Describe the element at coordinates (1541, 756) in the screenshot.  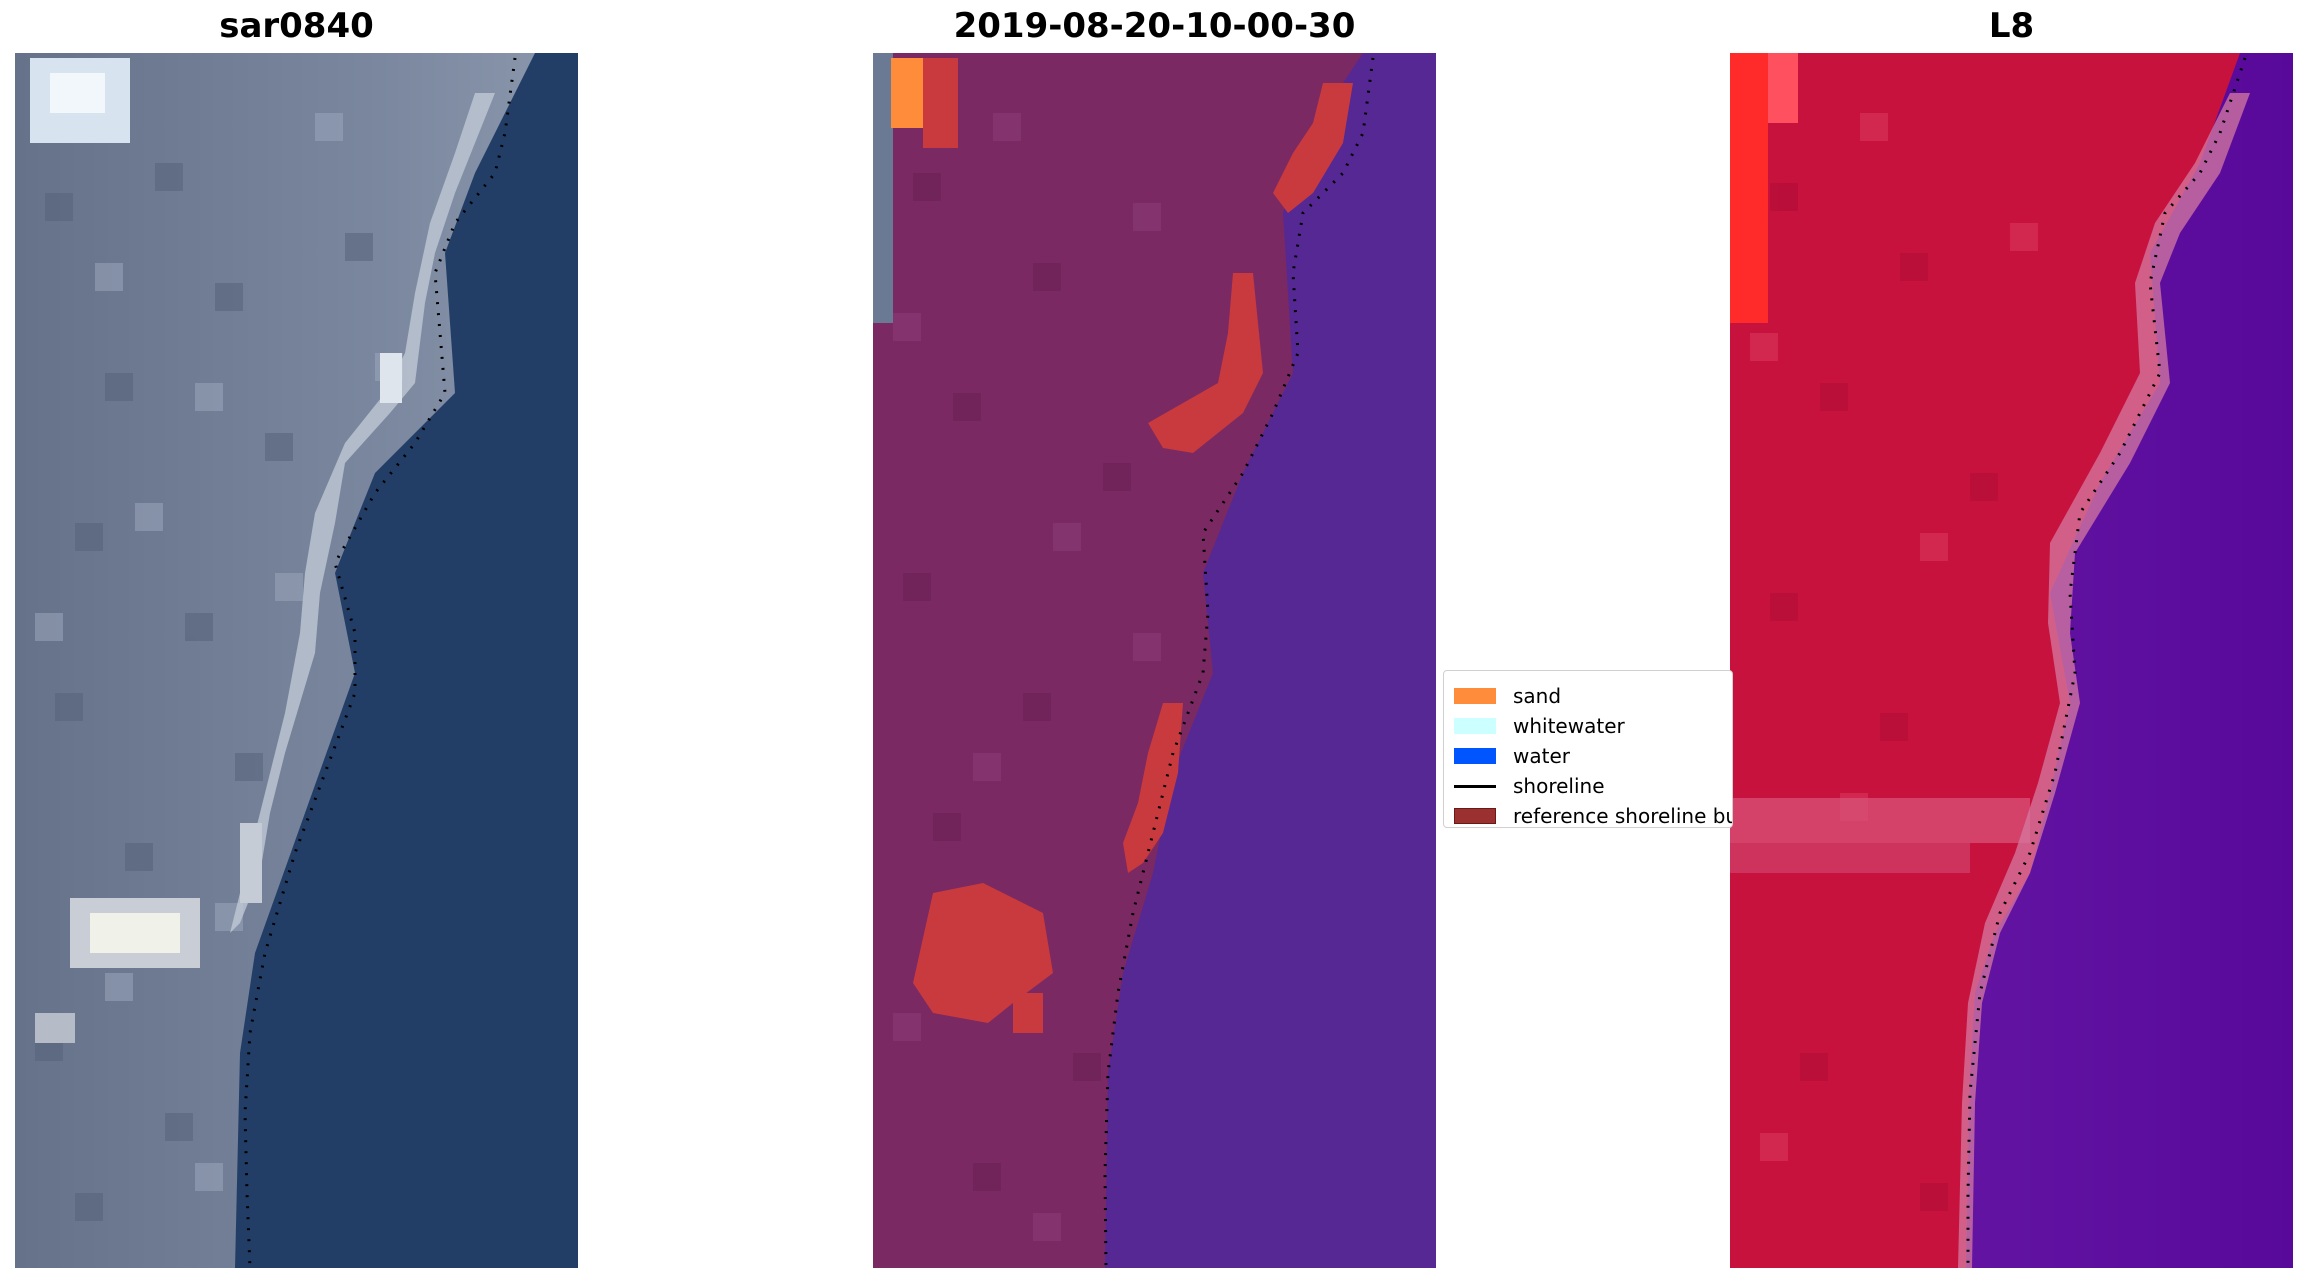
I see `legend-label: water` at that location.